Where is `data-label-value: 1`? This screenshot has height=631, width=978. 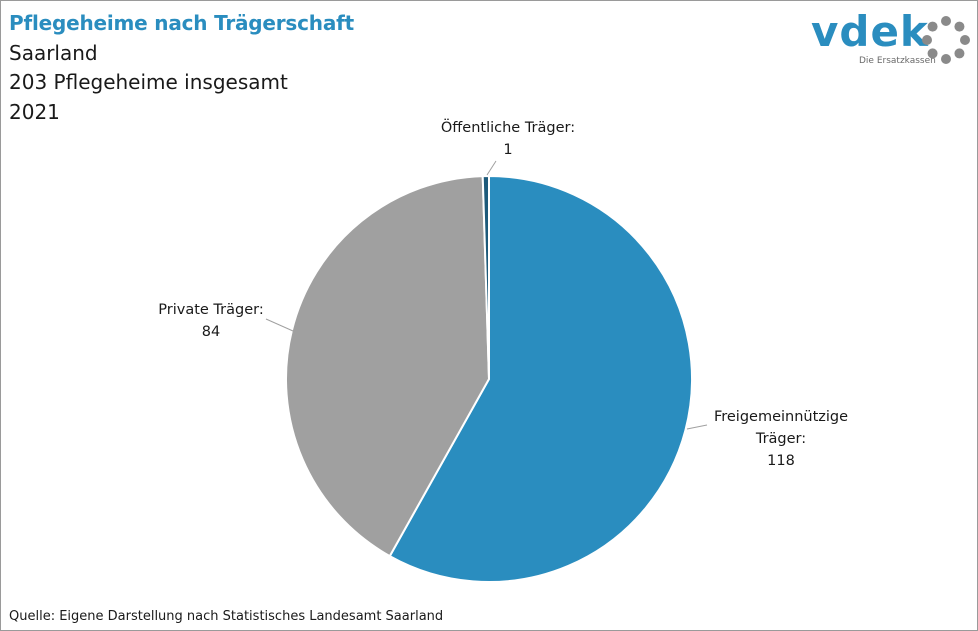 data-label-value: 1 is located at coordinates (507, 150).